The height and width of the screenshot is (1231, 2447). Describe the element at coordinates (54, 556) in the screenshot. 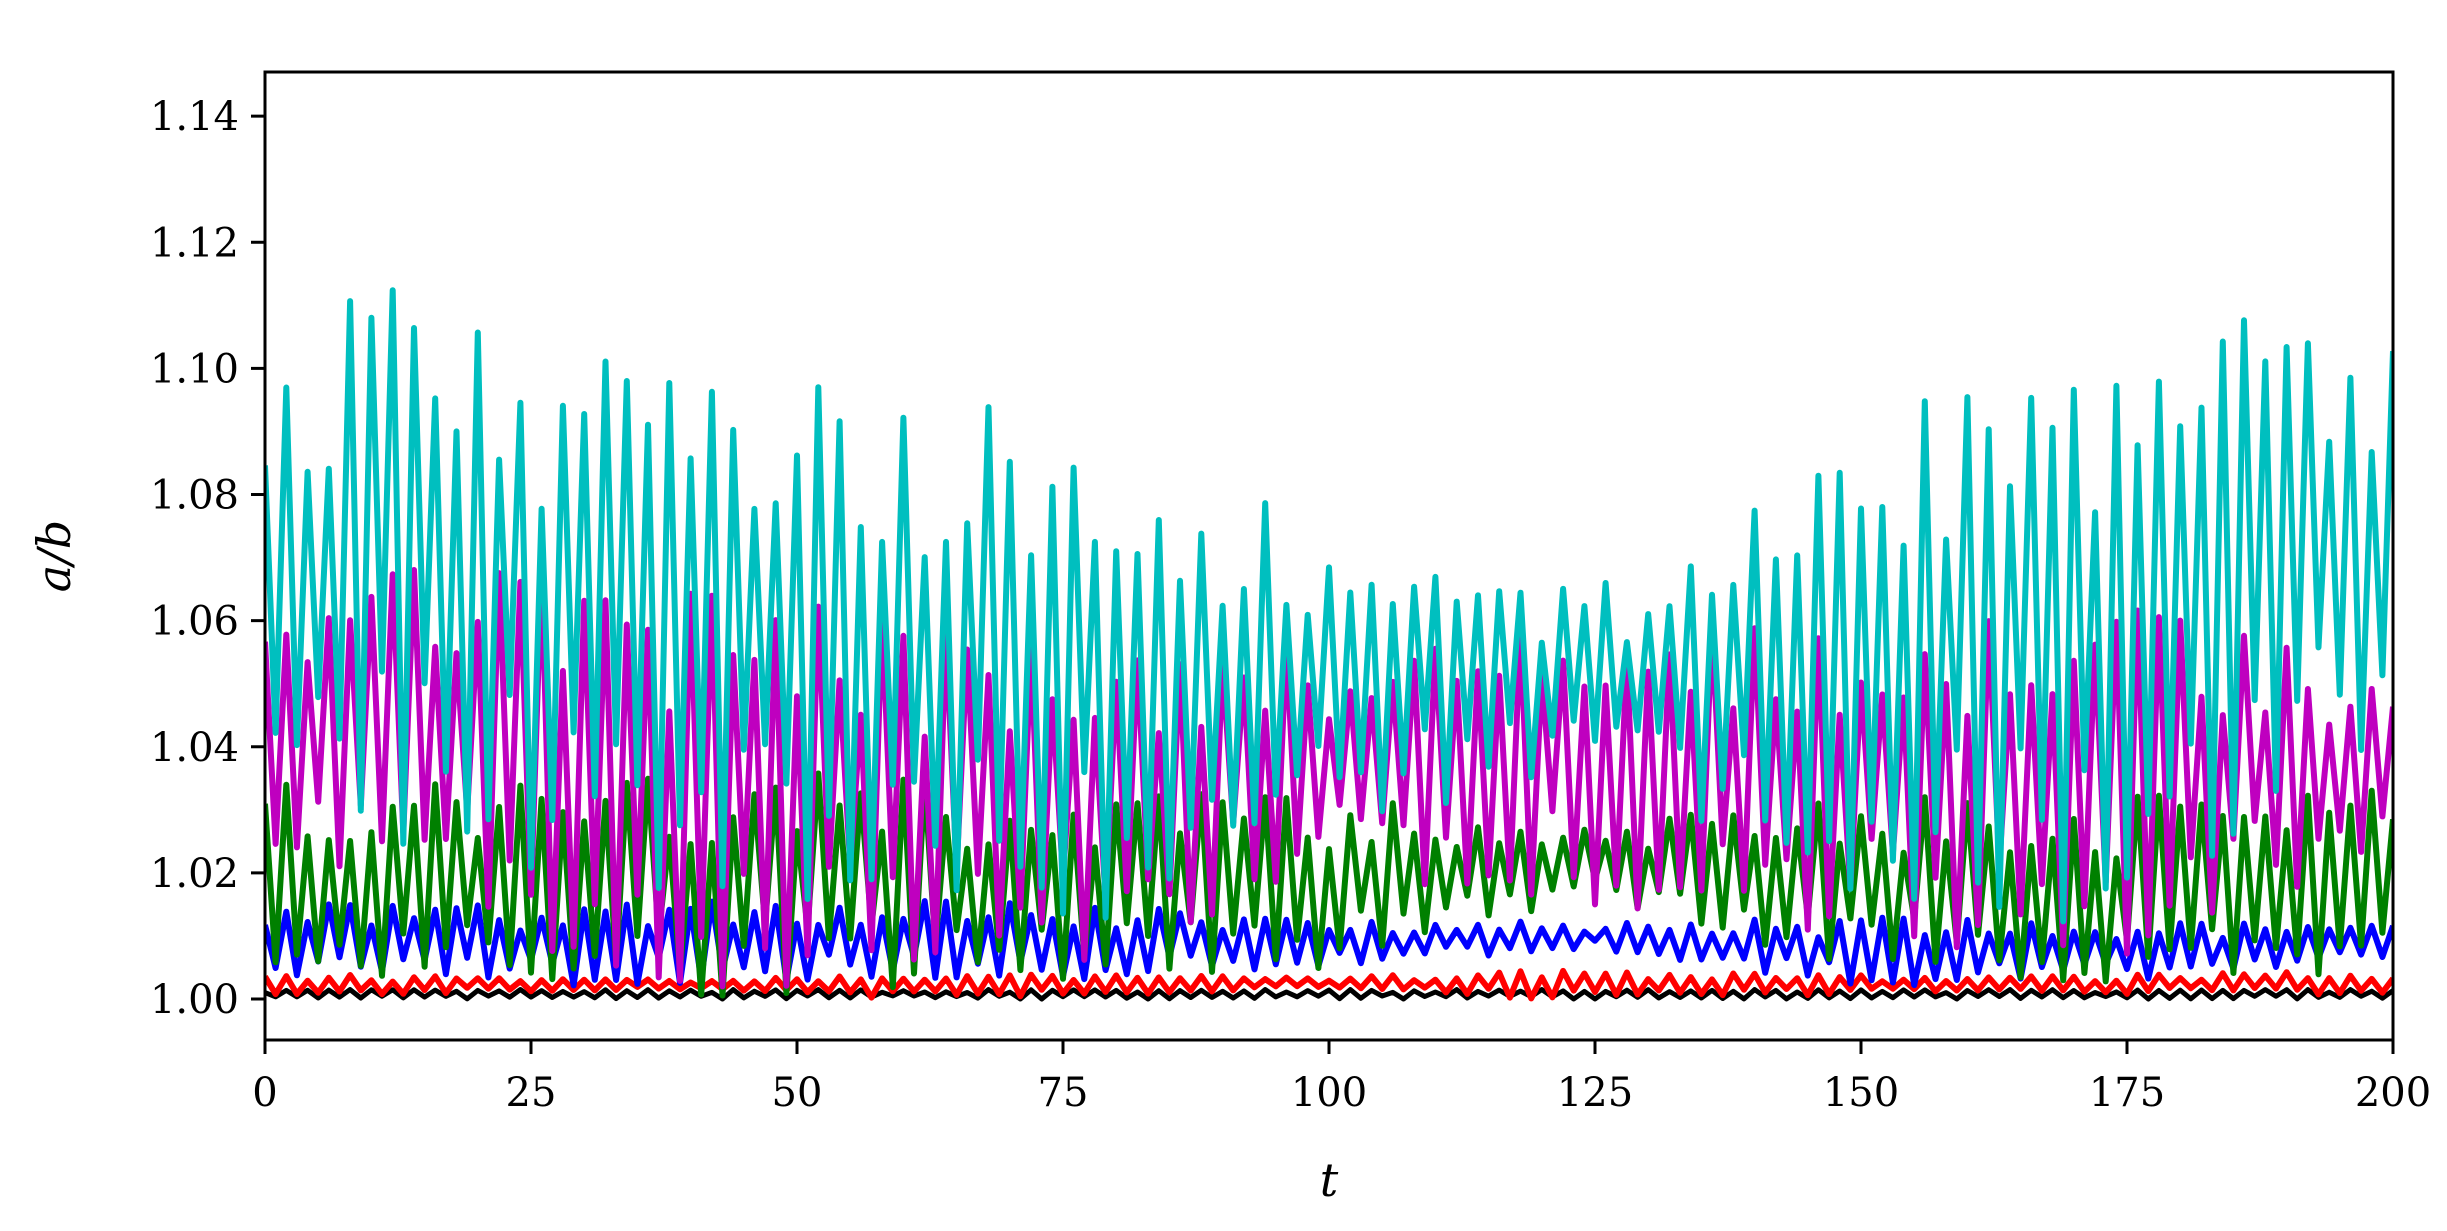

I see `y-axis-label: a/b` at that location.